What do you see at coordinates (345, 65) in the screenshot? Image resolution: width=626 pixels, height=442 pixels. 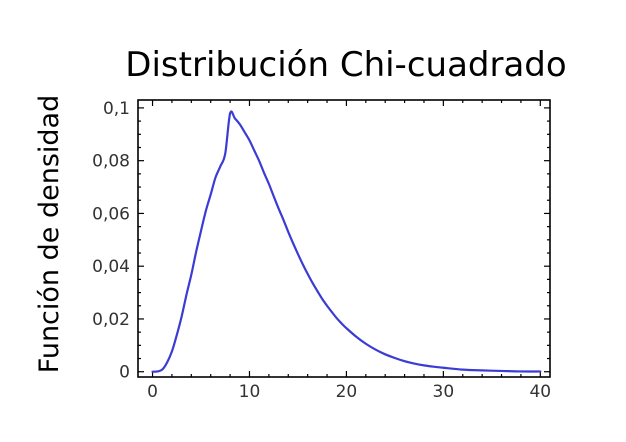 I see `chart-title: Distribución Chi-cuadrado` at bounding box center [345, 65].